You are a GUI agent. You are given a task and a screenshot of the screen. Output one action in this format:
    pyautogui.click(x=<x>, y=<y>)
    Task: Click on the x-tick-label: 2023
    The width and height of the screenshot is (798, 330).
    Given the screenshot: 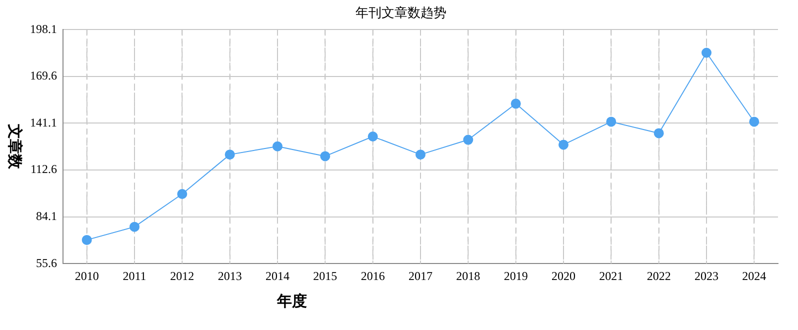 What is the action you would take?
    pyautogui.click(x=706, y=275)
    